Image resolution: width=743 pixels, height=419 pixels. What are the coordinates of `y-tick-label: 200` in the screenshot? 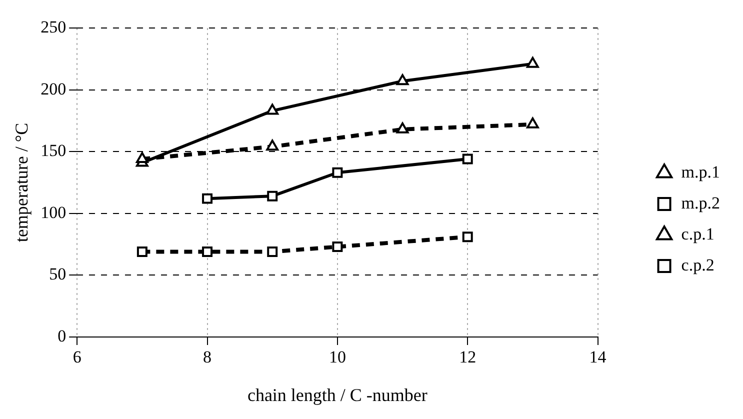 It's located at (53, 88).